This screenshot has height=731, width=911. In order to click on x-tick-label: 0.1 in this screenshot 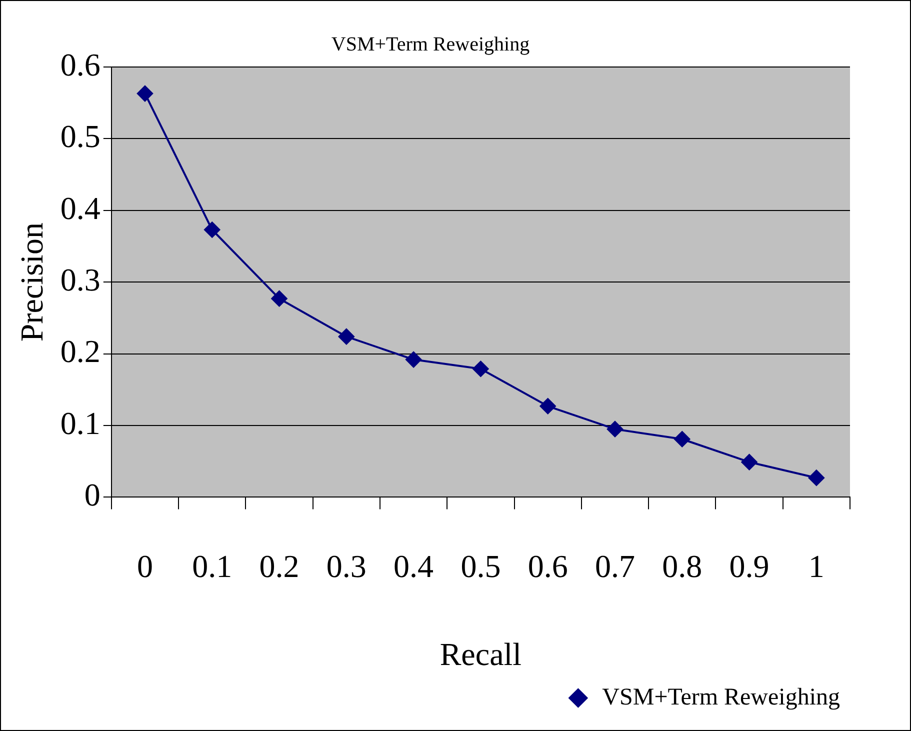, I will do `click(212, 566)`.